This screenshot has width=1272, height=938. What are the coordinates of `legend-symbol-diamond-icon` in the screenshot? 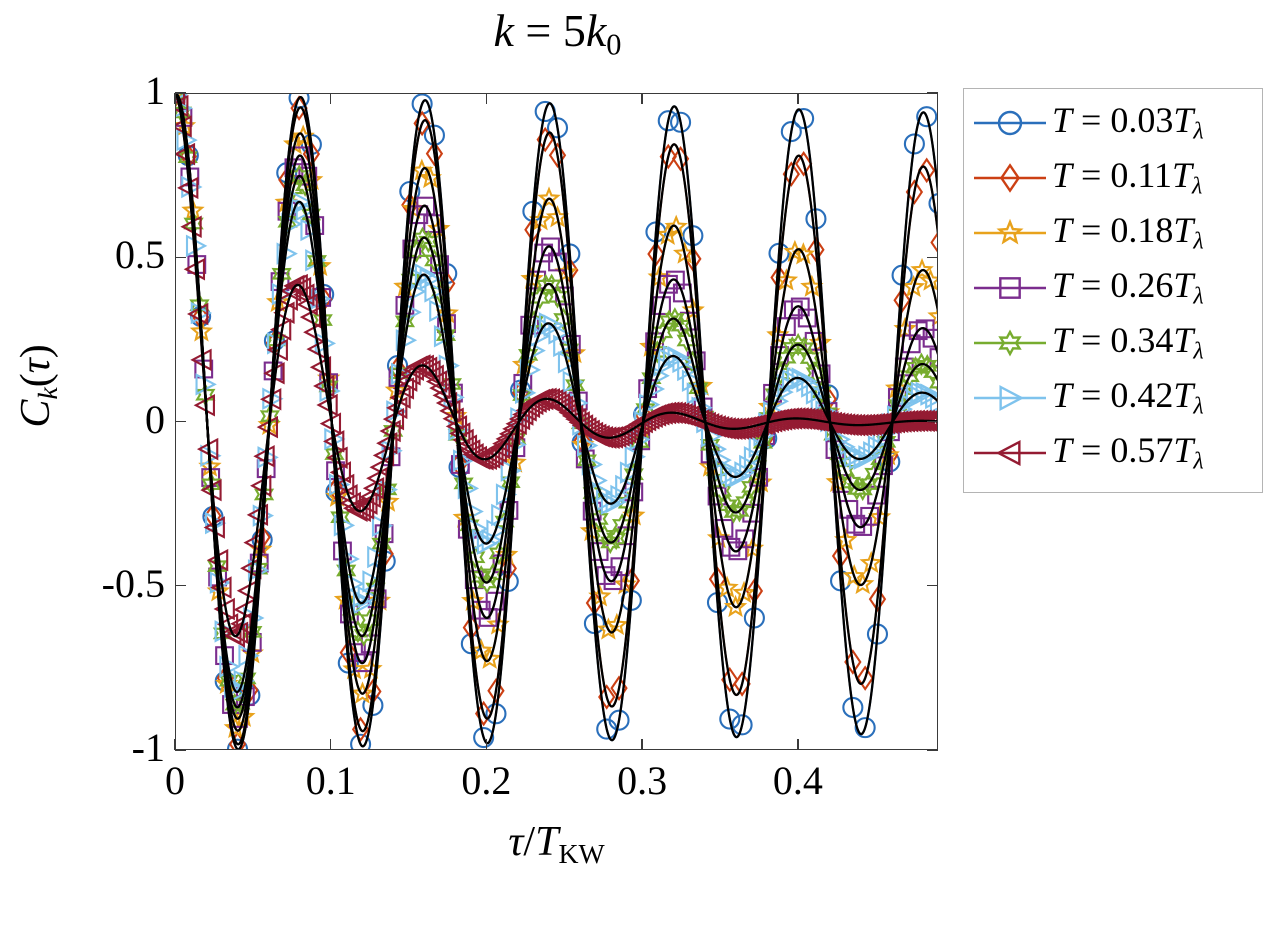 It's located at (1010, 177).